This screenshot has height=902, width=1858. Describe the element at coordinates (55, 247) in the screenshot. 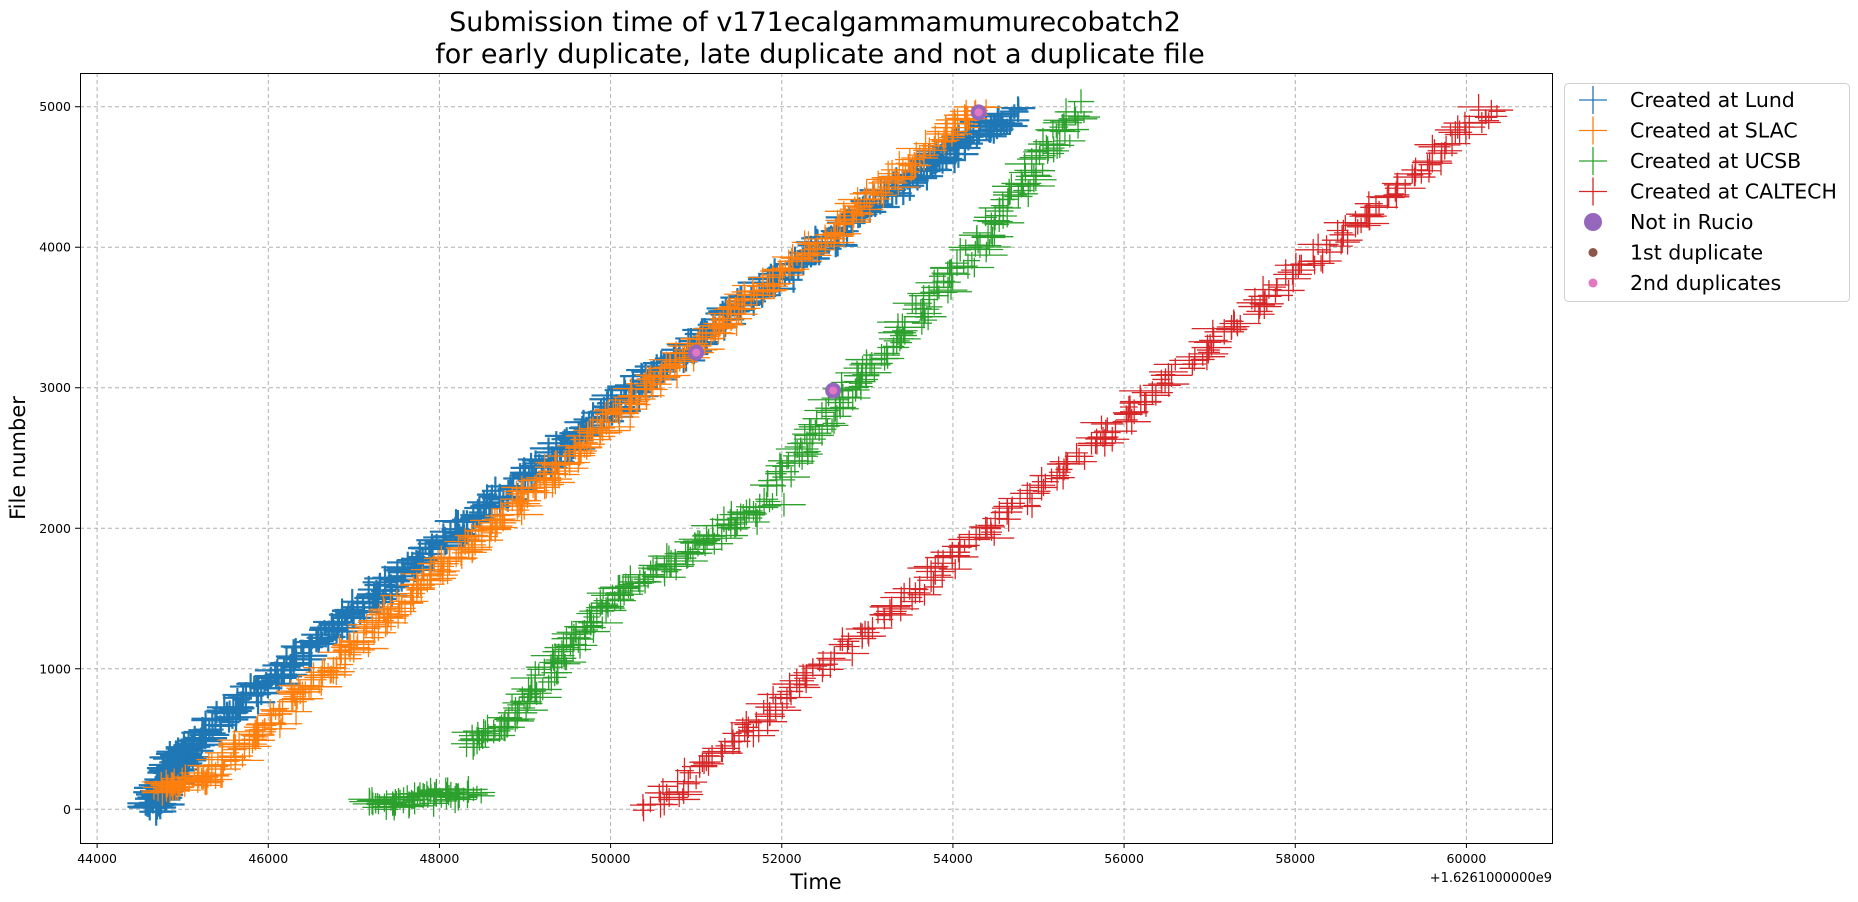

I see `y-tick-label: 4000` at that location.